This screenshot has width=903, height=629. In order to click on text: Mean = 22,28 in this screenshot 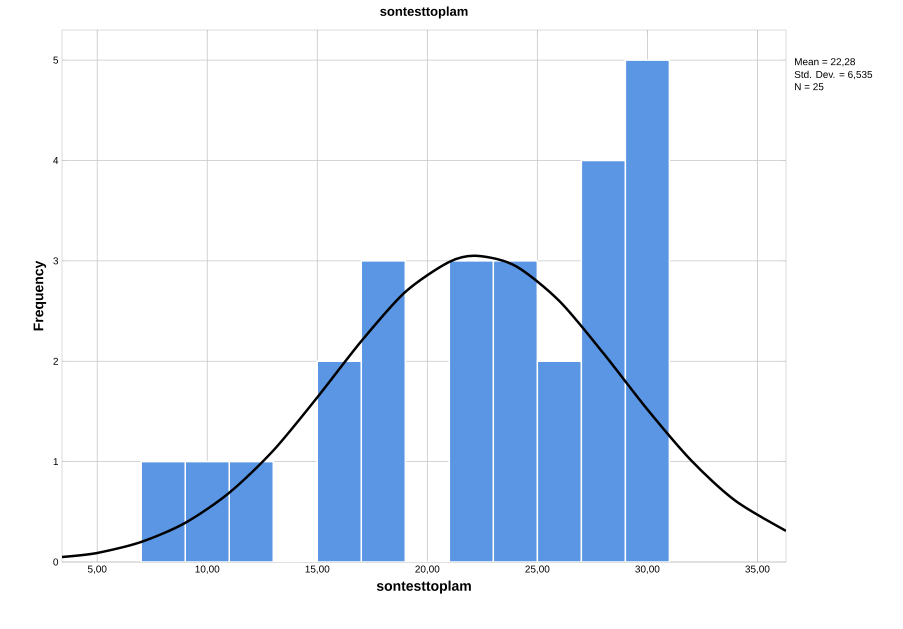, I will do `click(825, 62)`.